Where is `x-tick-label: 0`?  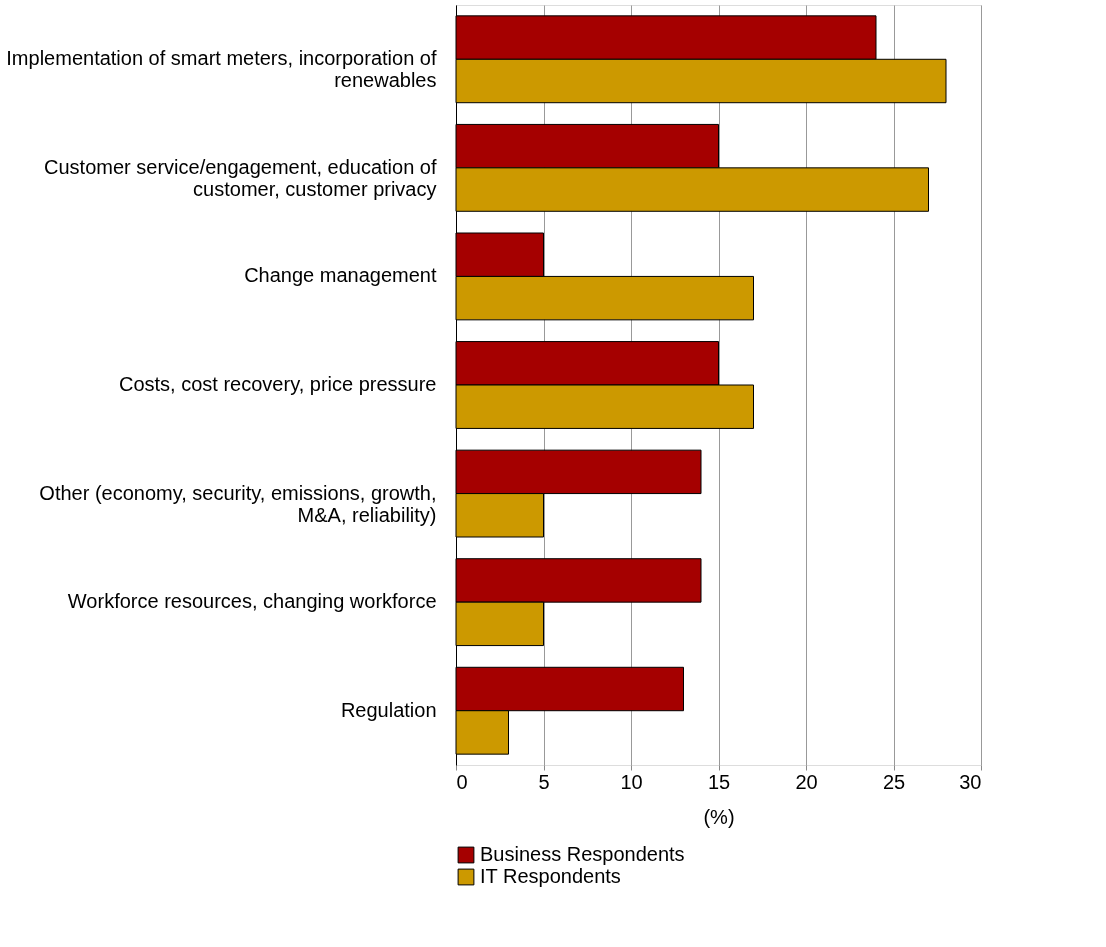
x-tick-label: 0 is located at coordinates (462, 781).